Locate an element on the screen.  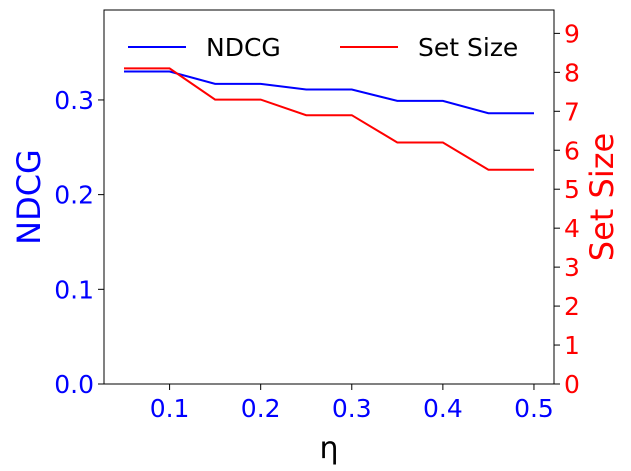
right-y-tick-label: 4 is located at coordinates (572, 228).